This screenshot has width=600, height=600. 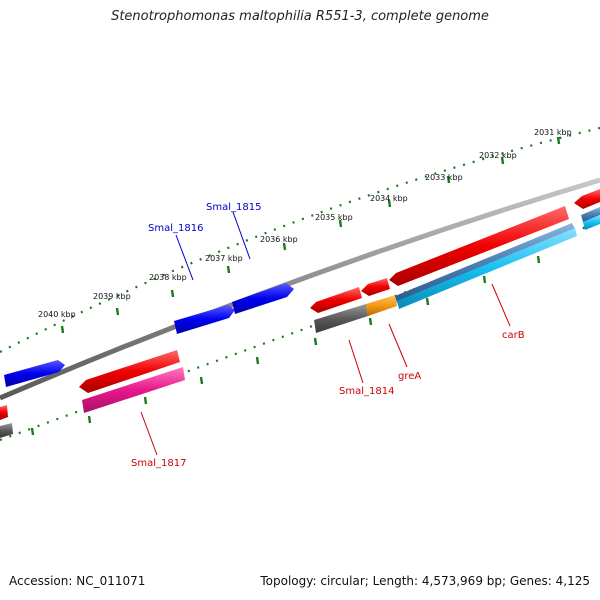 I want to click on tick-label: 2039 kbp, so click(x=112, y=296).